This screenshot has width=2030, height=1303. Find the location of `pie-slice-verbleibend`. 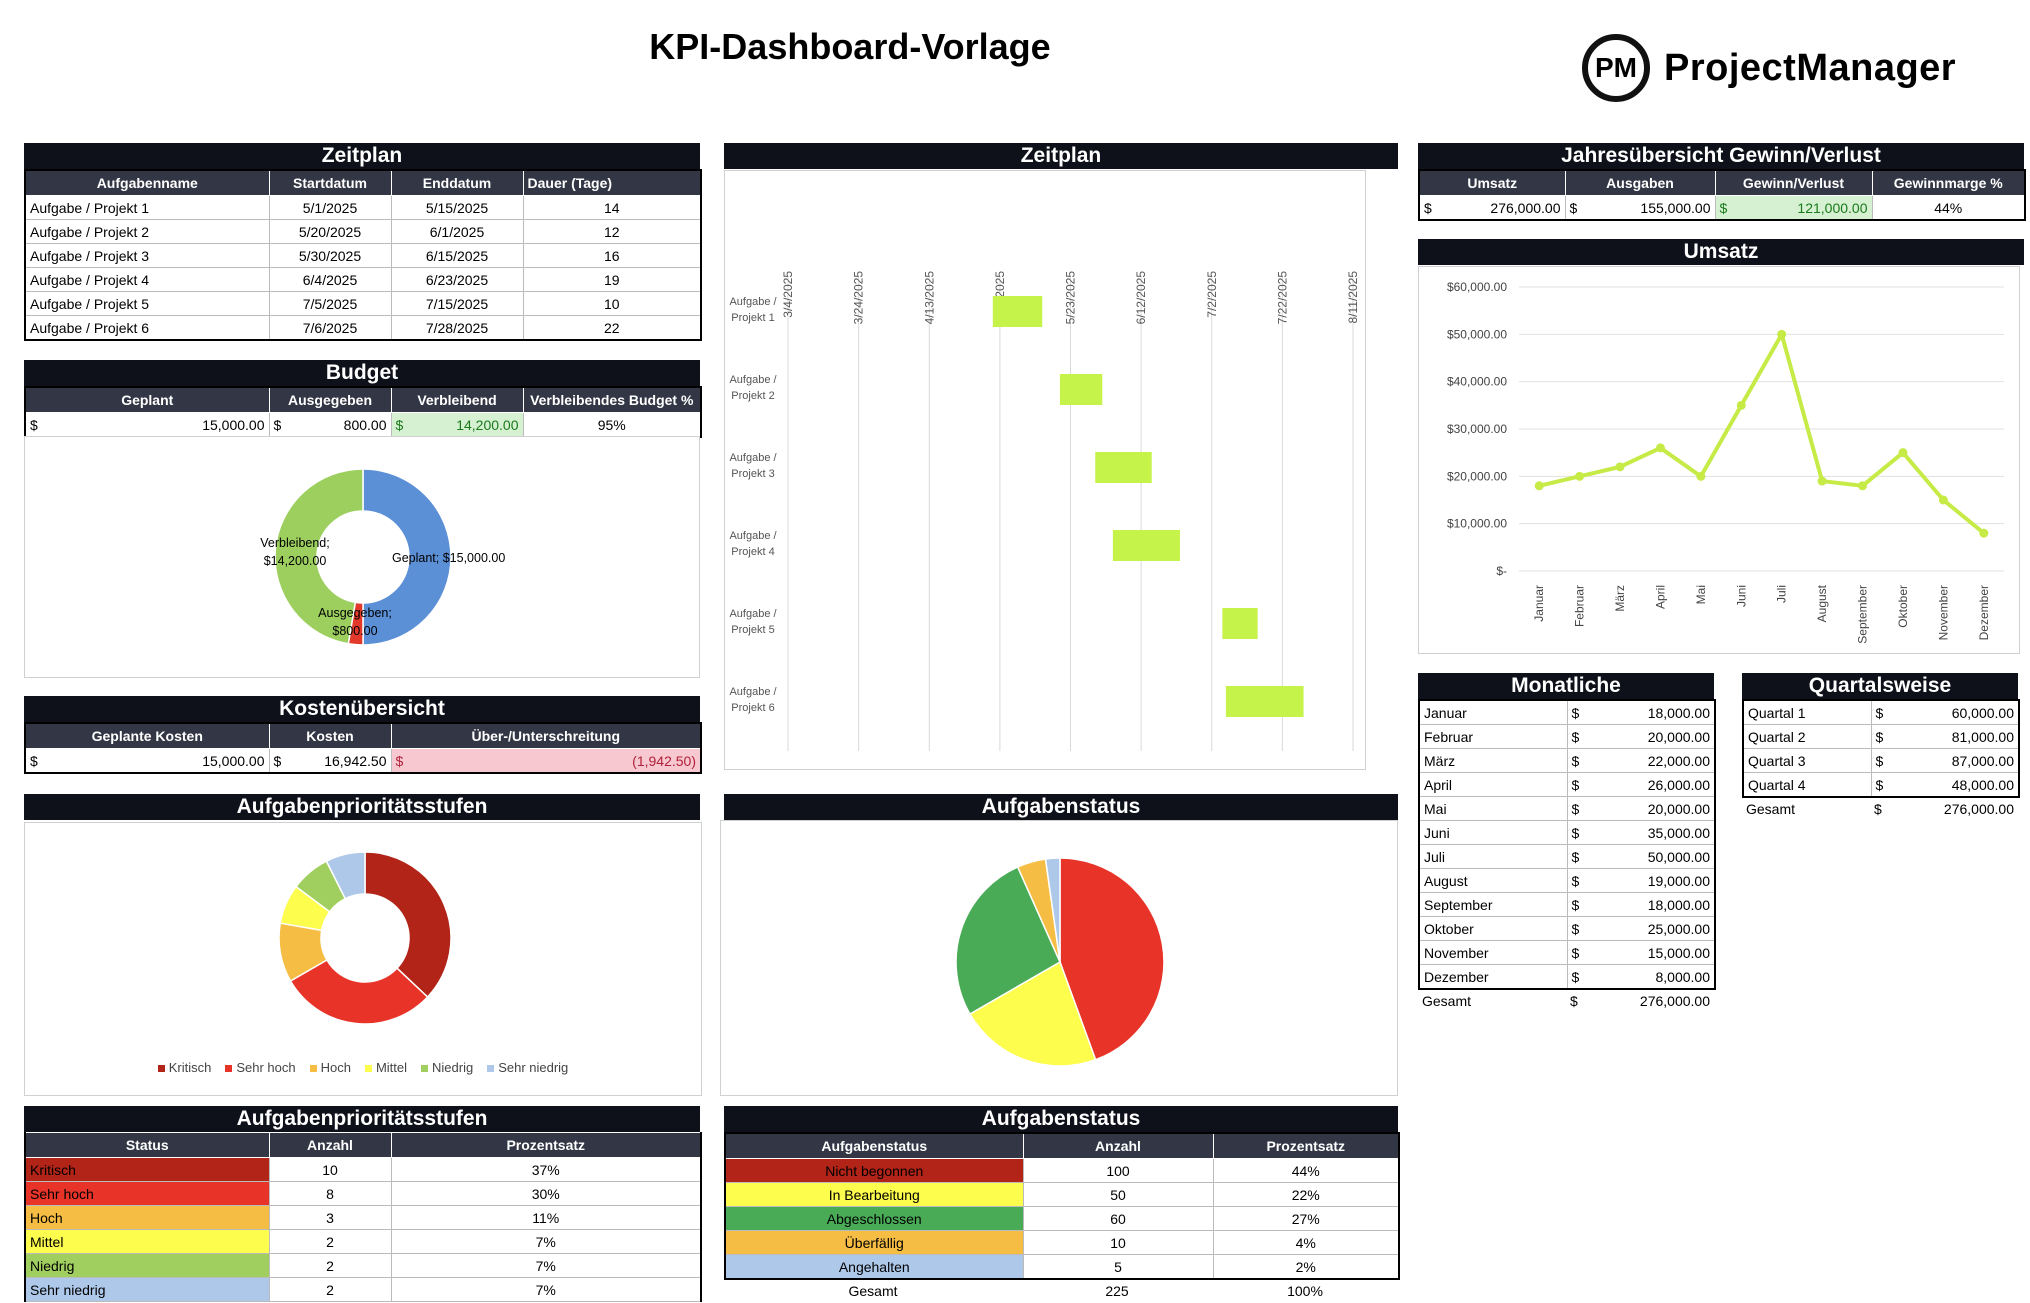

pie-slice-verbleibend is located at coordinates (319, 556).